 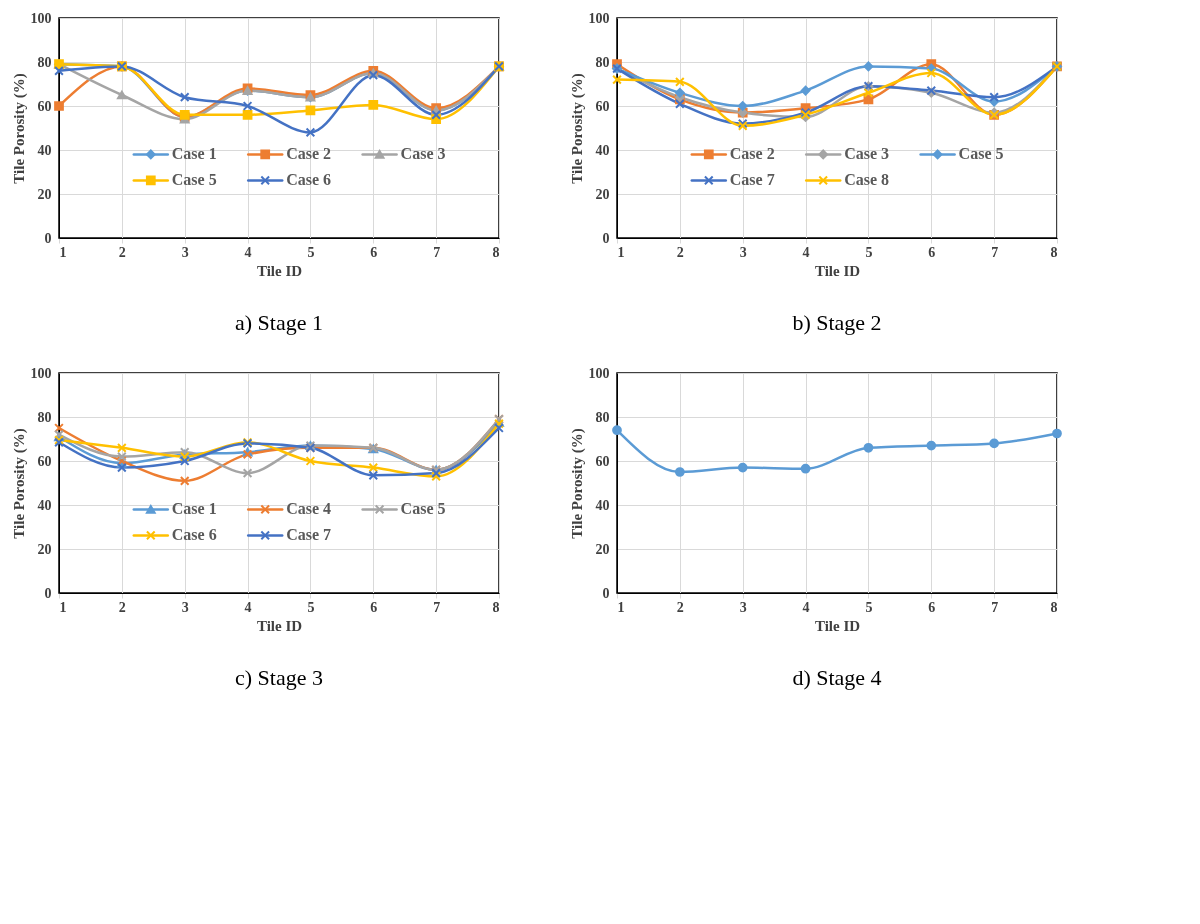 I want to click on text: d) Stage 4, so click(x=837, y=677).